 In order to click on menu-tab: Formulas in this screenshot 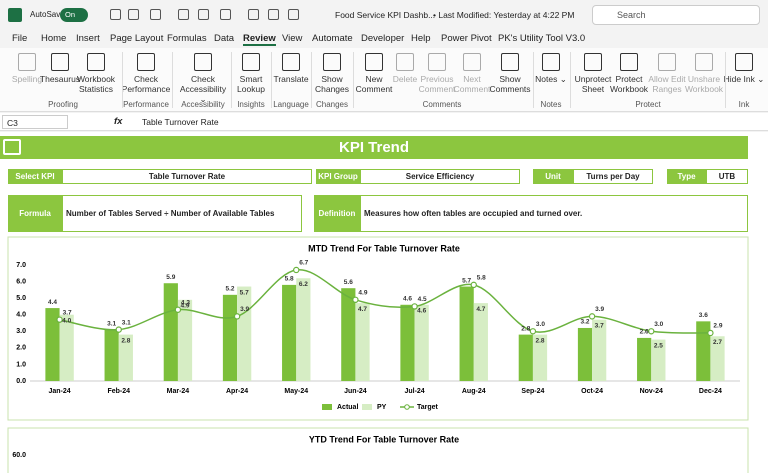, I will do `click(187, 38)`.